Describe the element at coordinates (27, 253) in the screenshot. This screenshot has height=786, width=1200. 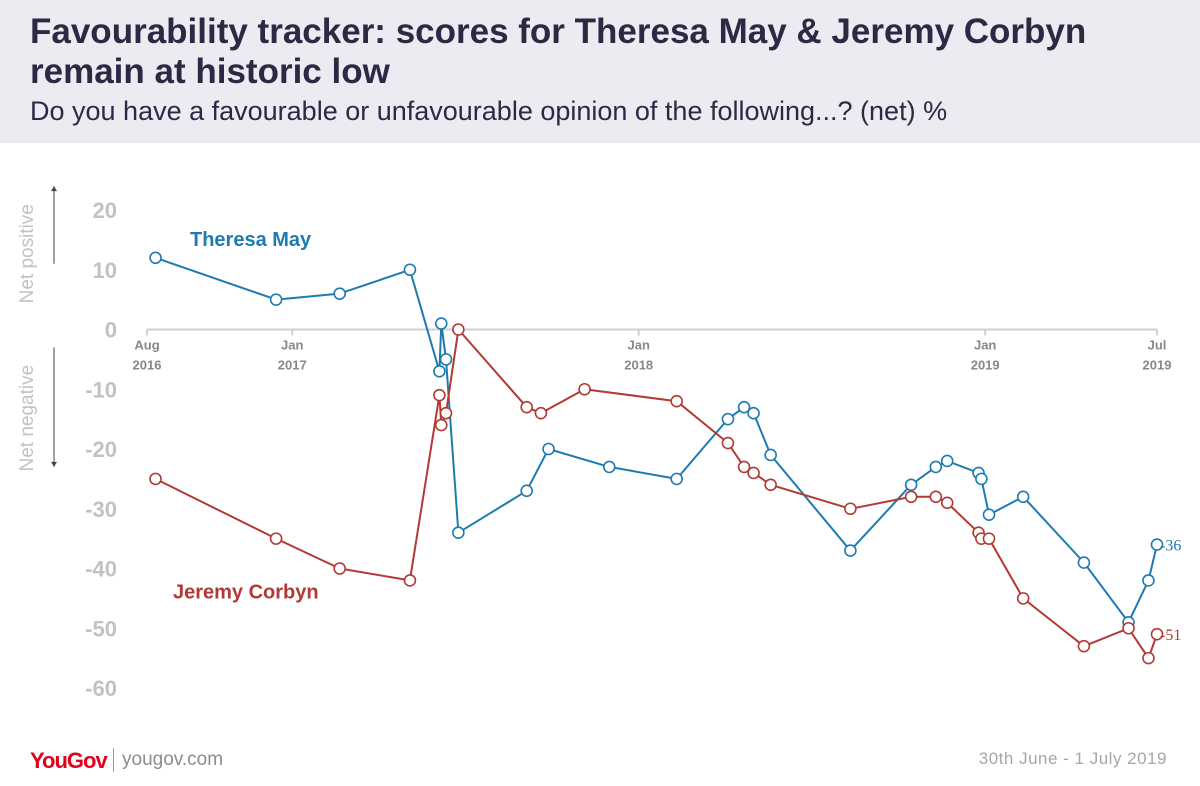
I see `net-positive-label: Net positive` at that location.